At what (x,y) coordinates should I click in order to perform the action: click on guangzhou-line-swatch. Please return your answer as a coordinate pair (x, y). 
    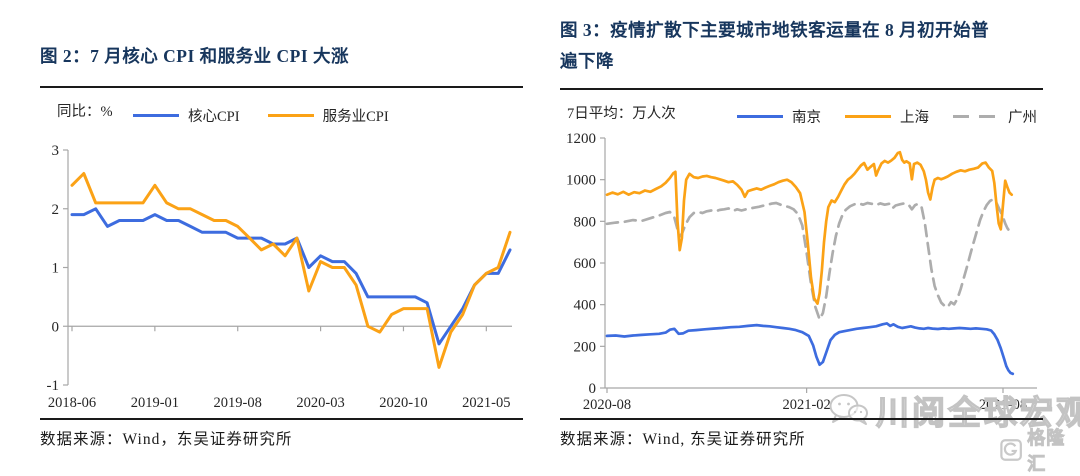
    Looking at the image, I should click on (976, 116).